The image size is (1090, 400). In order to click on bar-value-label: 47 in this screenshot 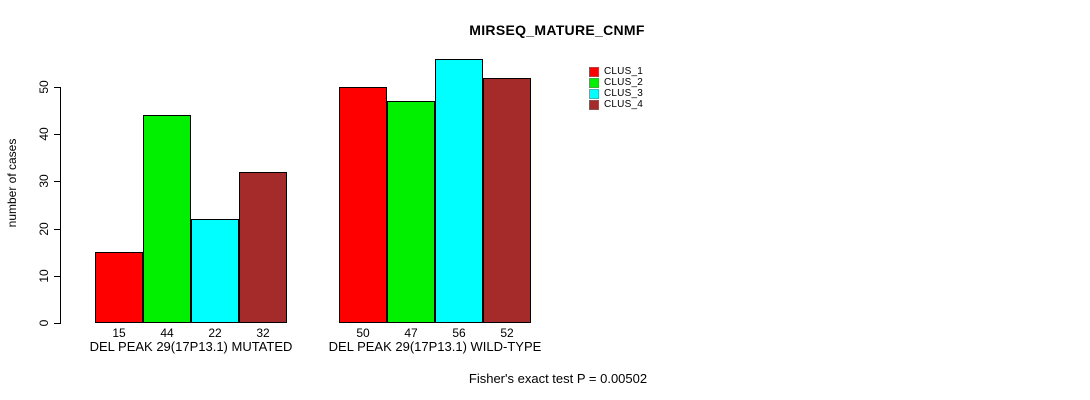, I will do `click(411, 333)`.